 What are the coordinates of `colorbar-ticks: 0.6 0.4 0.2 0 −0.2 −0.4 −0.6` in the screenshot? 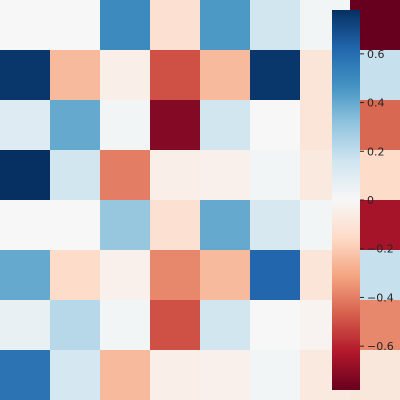 It's located at (377, 200).